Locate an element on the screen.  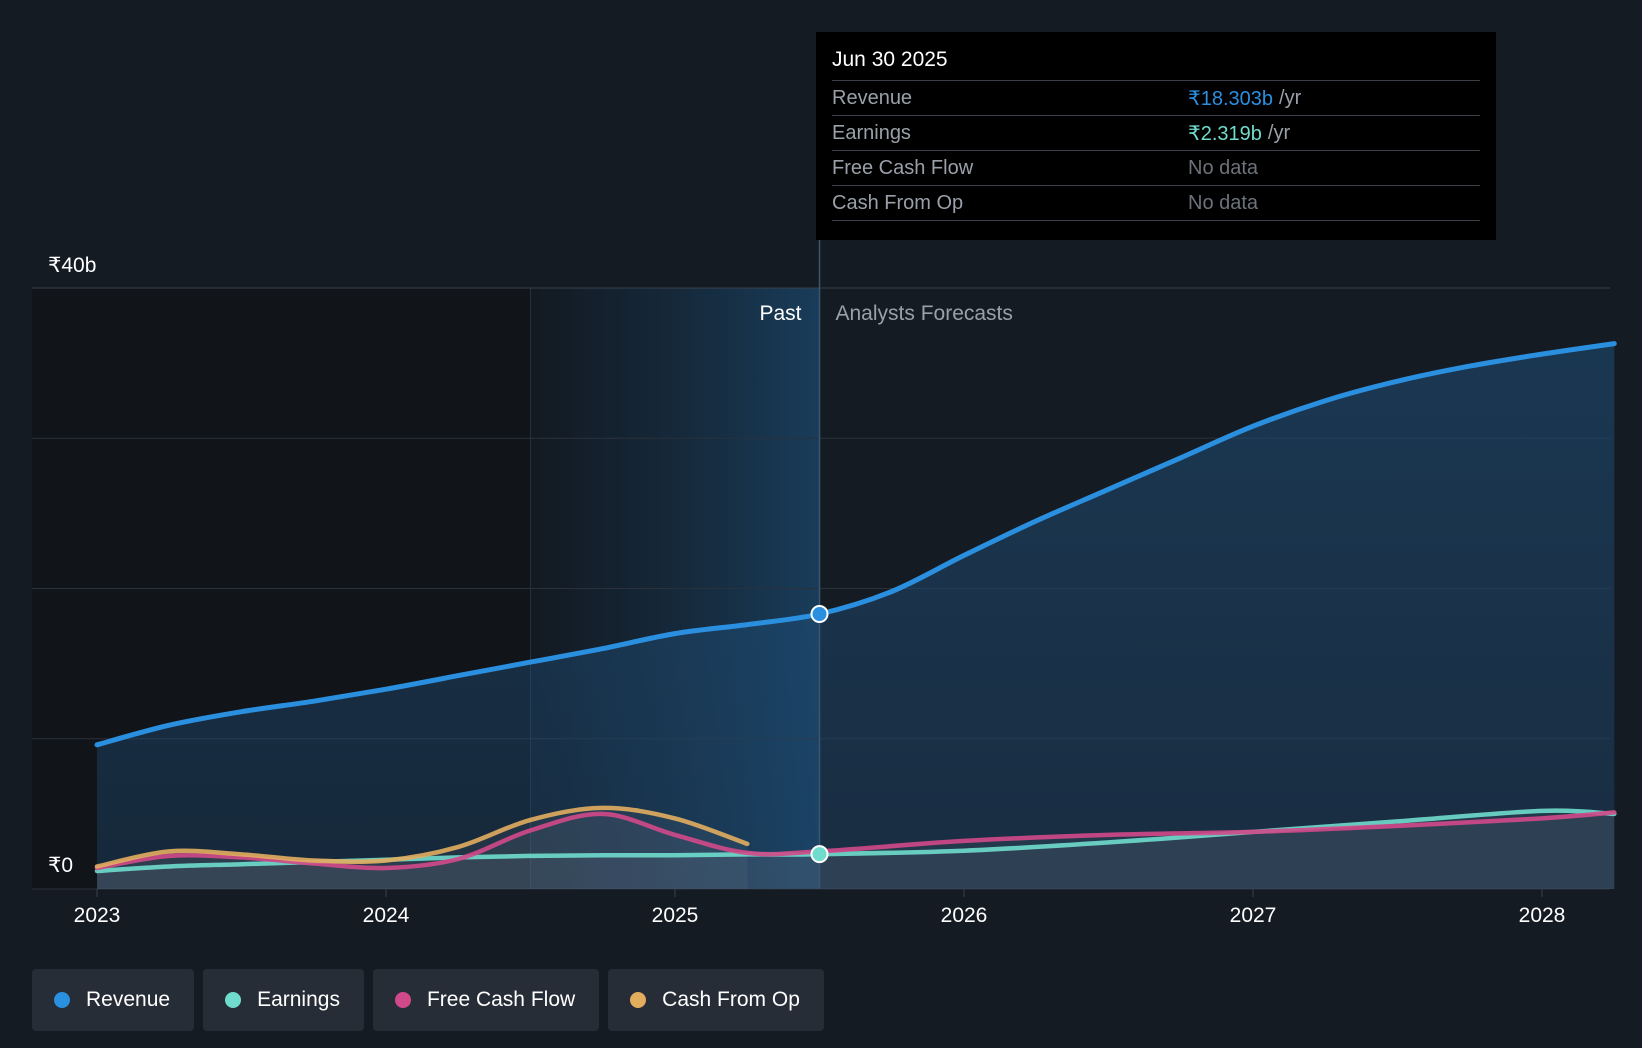
legend-item-cash-from-op: Cash From Op is located at coordinates (716, 1000).